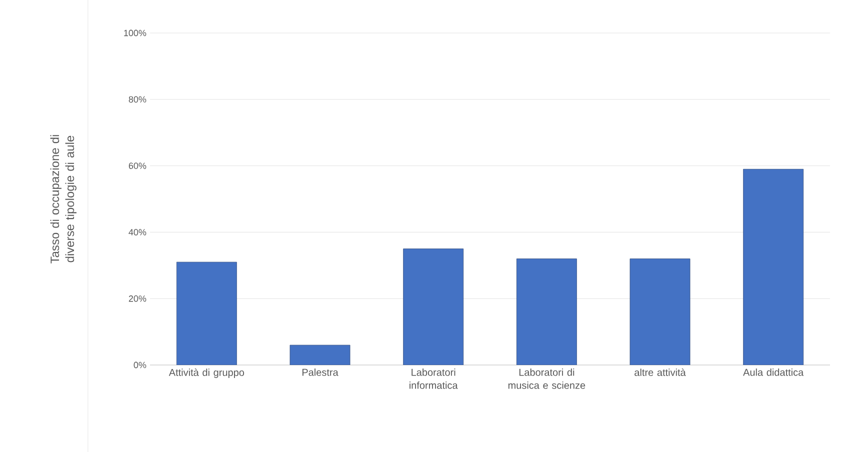 This screenshot has width=858, height=452. Describe the element at coordinates (660, 372) in the screenshot. I see `x-tick-label: altre attività` at that location.